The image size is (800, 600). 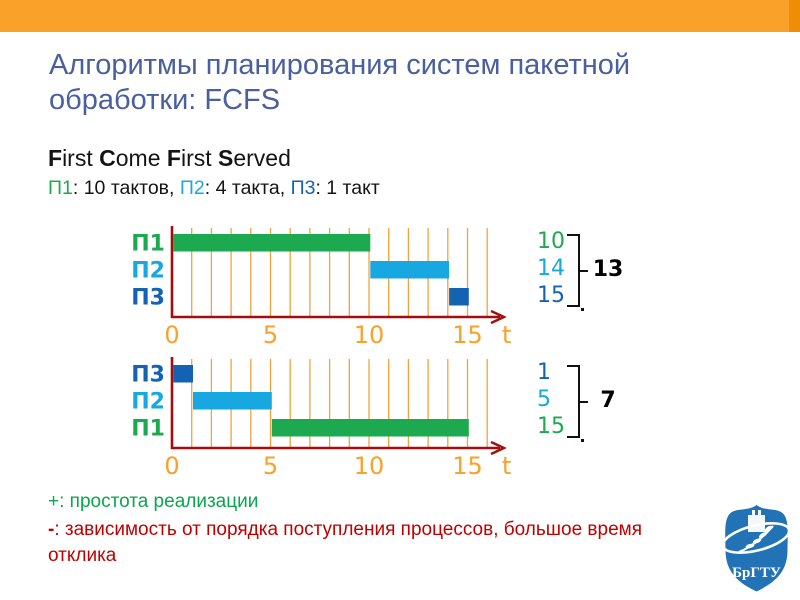 I want to click on pros-text: : простота реализации, so click(x=159, y=501).